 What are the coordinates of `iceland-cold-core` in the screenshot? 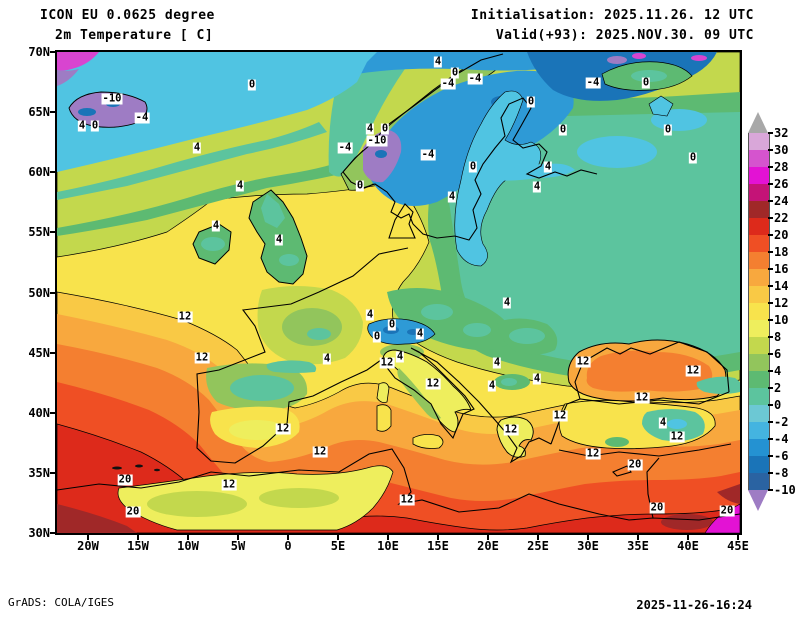 It's located at (108, 109).